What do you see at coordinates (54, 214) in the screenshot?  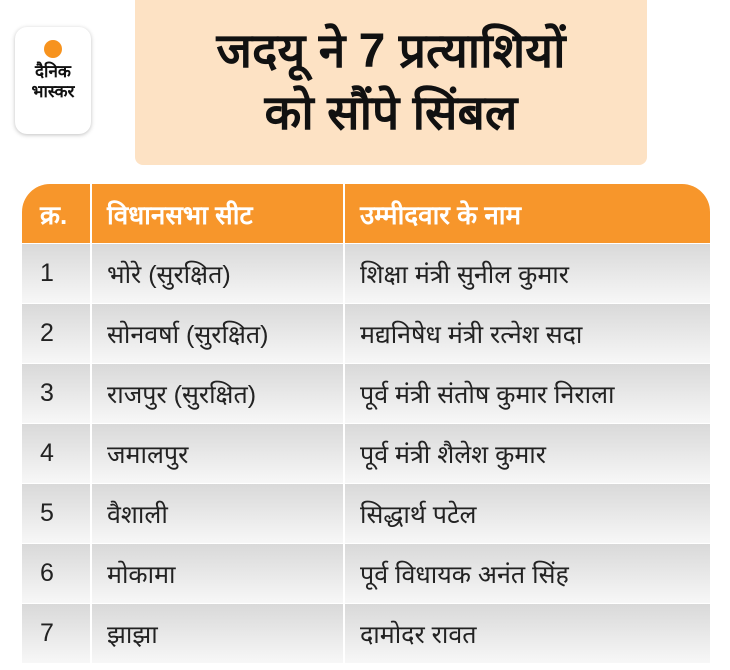 I see `header-serial: क्र.` at bounding box center [54, 214].